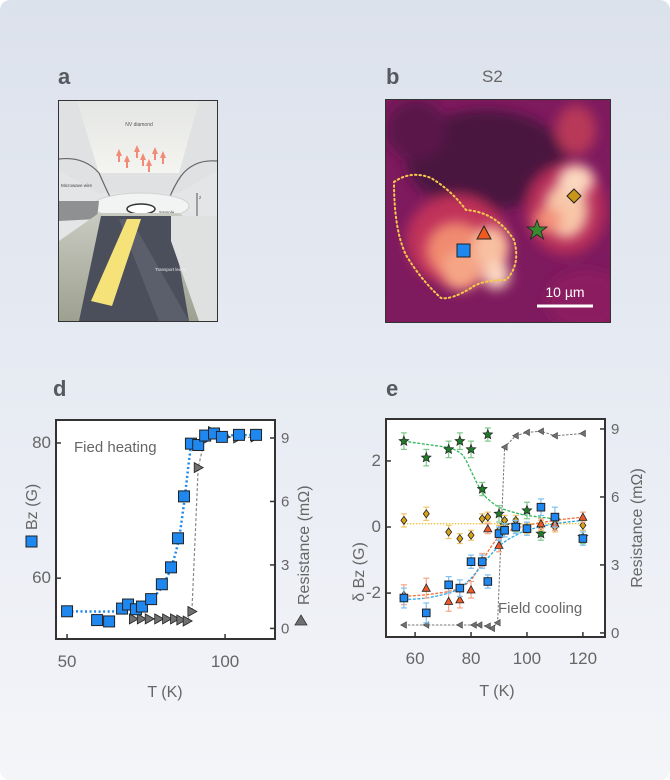 Image resolution: width=670 pixels, height=780 pixels. I want to click on y-left-tick-label: 0, so click(376, 526).